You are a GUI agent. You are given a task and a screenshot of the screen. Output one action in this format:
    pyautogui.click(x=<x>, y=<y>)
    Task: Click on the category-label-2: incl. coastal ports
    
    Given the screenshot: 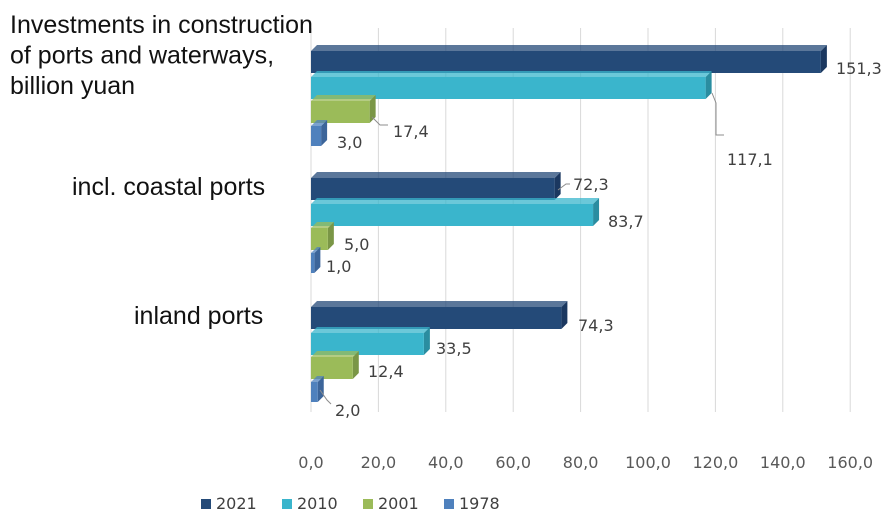 What is the action you would take?
    pyautogui.click(x=168, y=187)
    